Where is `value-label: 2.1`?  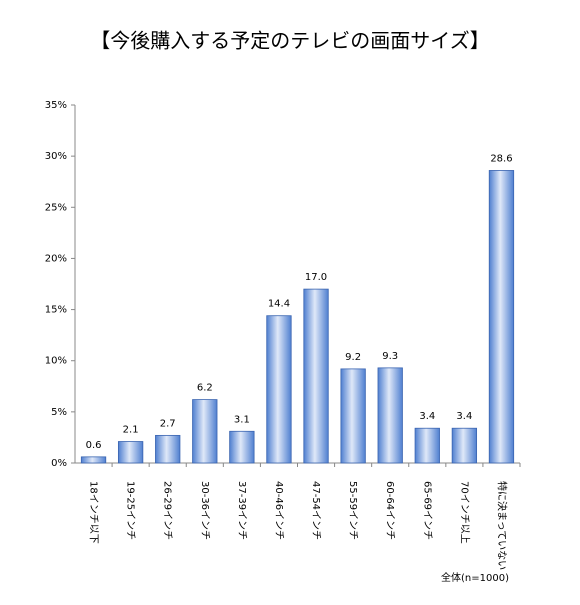 value-label: 2.1 is located at coordinates (131, 430).